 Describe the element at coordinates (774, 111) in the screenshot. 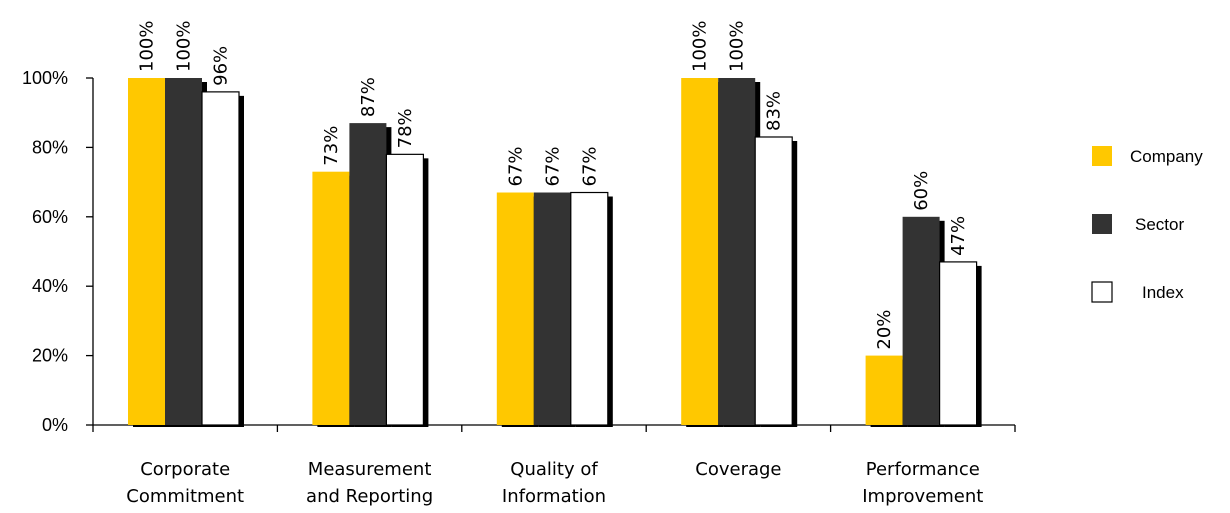

I see `data-label: 83%` at that location.